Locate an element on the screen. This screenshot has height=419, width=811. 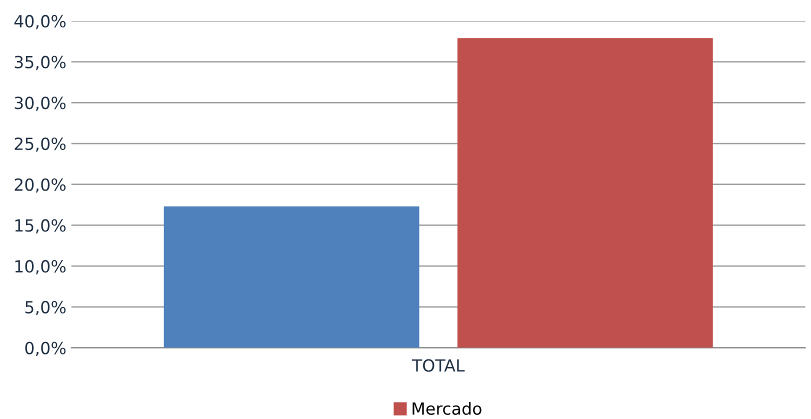
y-tick-label: 15,0% is located at coordinates (40, 226).